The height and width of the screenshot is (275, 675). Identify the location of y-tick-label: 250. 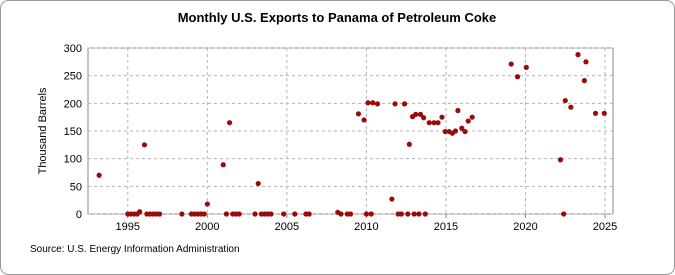
(73, 77).